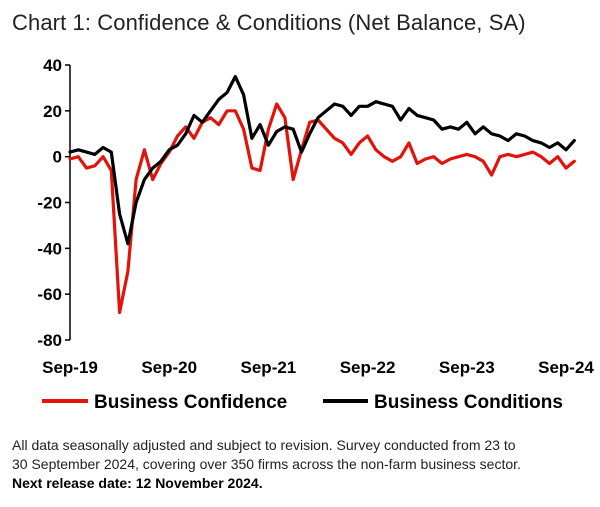 This screenshot has height=507, width=600. Describe the element at coordinates (467, 367) in the screenshot. I see `x-tick-label: Sep-23` at that location.